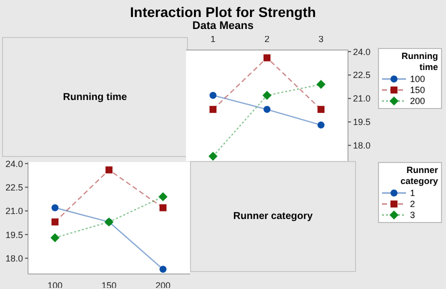  I want to click on text: Data Means, so click(223, 26).